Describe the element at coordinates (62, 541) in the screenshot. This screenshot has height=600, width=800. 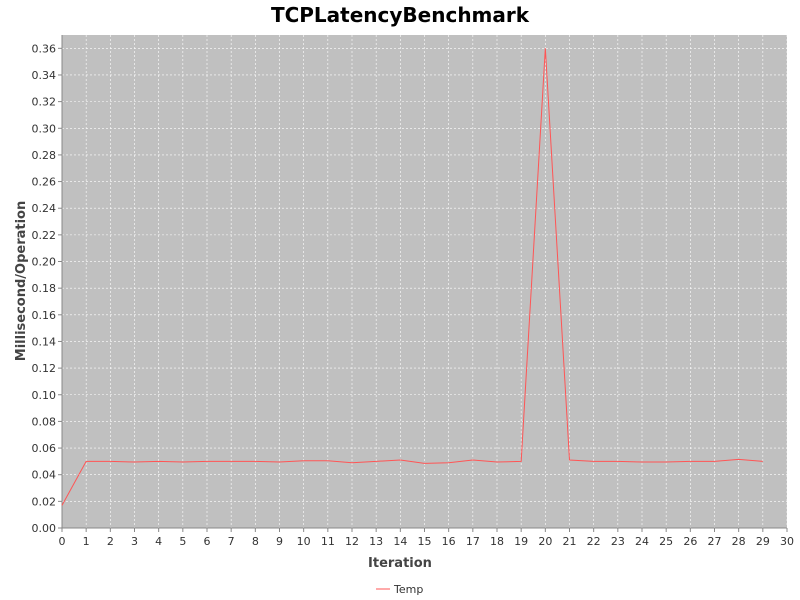
I see `x-tick-label: 0` at that location.